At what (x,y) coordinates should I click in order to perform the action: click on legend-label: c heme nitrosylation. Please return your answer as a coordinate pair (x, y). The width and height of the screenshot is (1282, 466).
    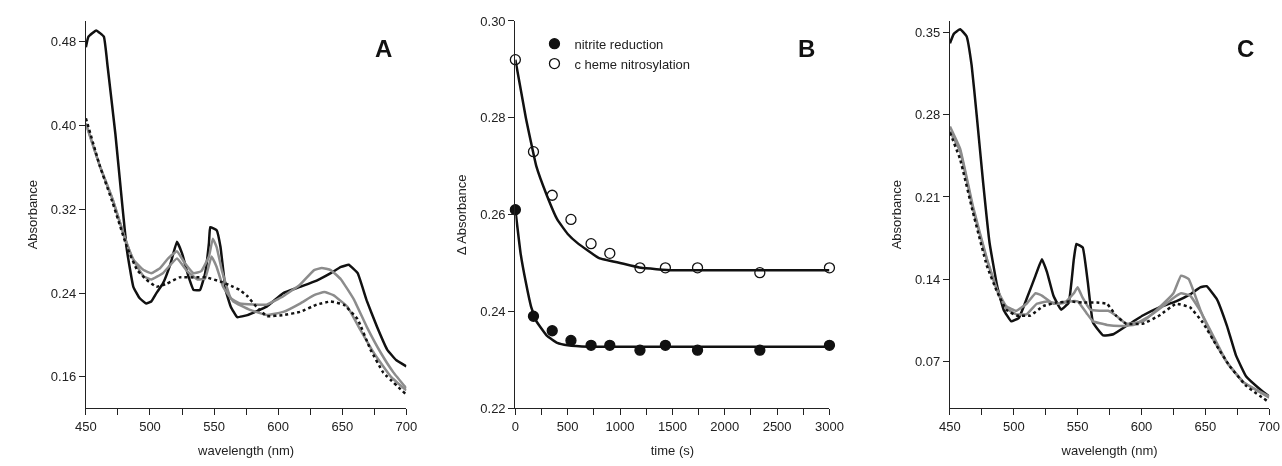
    Looking at the image, I should click on (632, 64).